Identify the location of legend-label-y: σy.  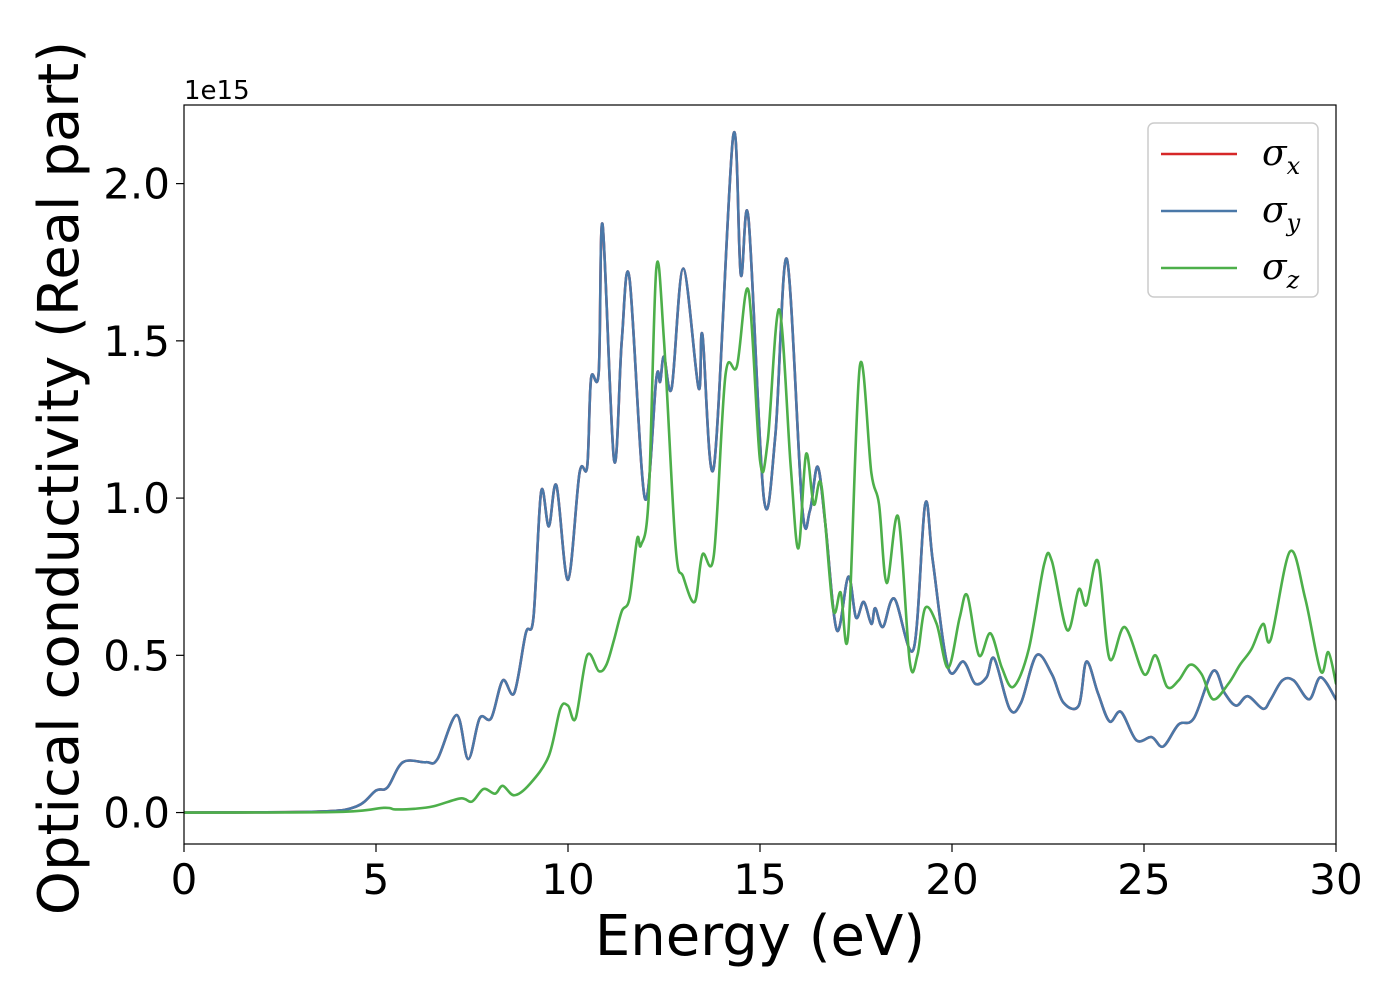
(1281, 213).